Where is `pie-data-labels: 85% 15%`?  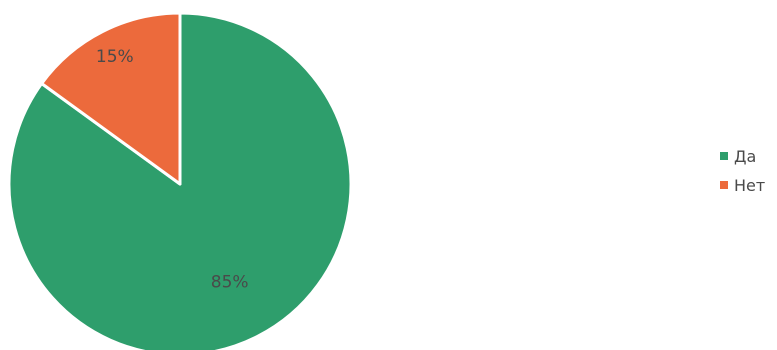
pie-data-labels: 85% 15% is located at coordinates (172, 169).